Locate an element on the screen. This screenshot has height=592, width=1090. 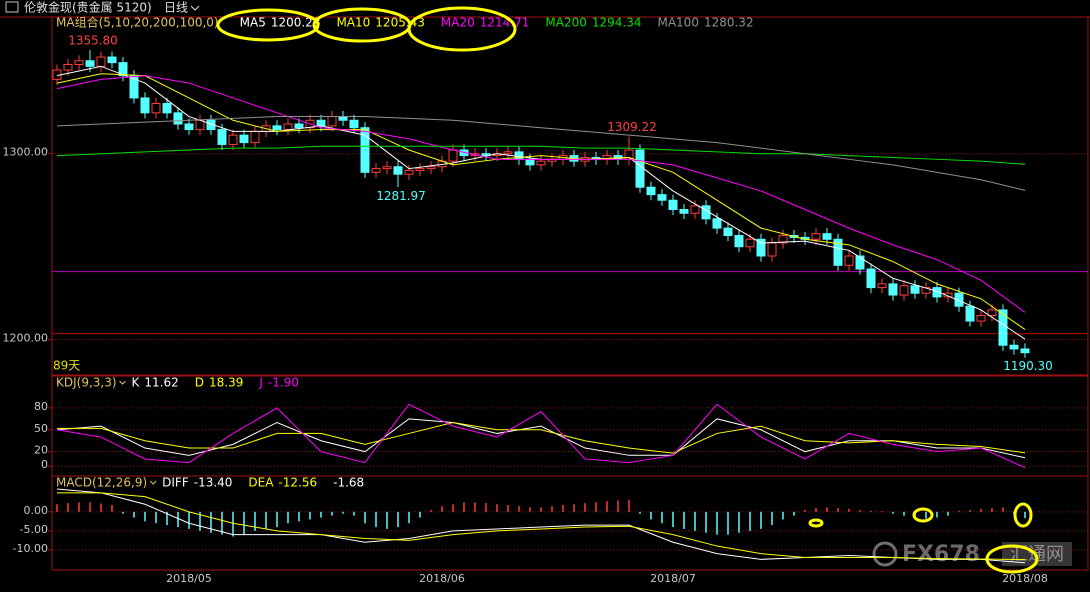
legend-value: 18.39 is located at coordinates (226, 383).